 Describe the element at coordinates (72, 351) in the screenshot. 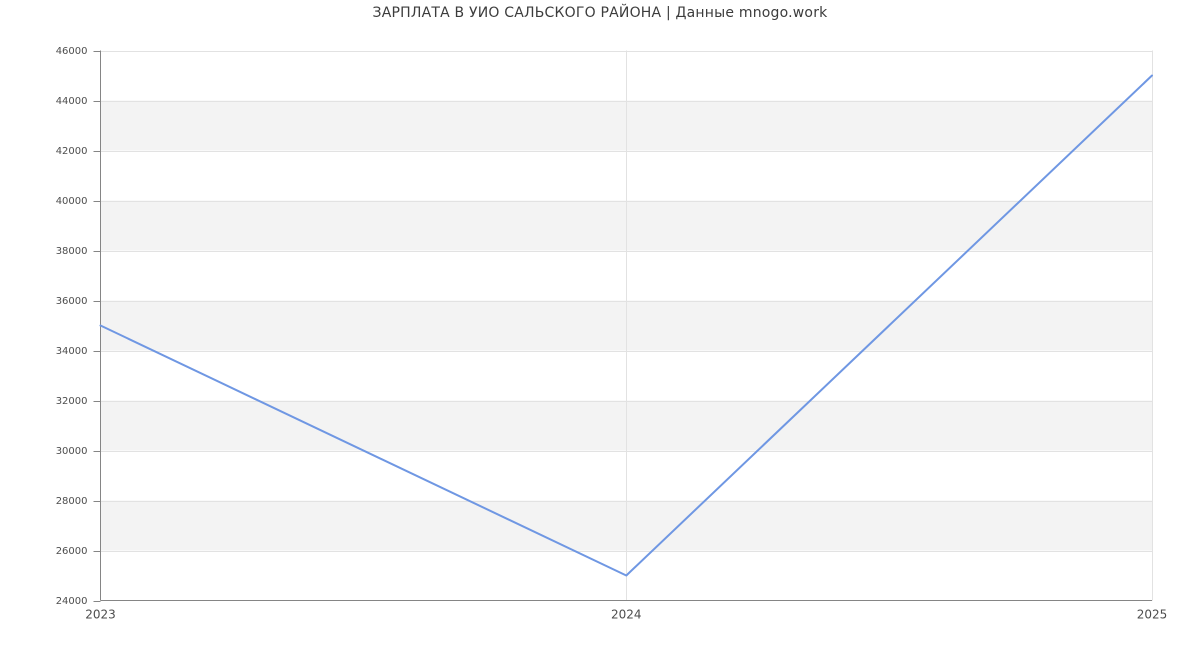

I see `y-axis-tick-label: 34000` at that location.